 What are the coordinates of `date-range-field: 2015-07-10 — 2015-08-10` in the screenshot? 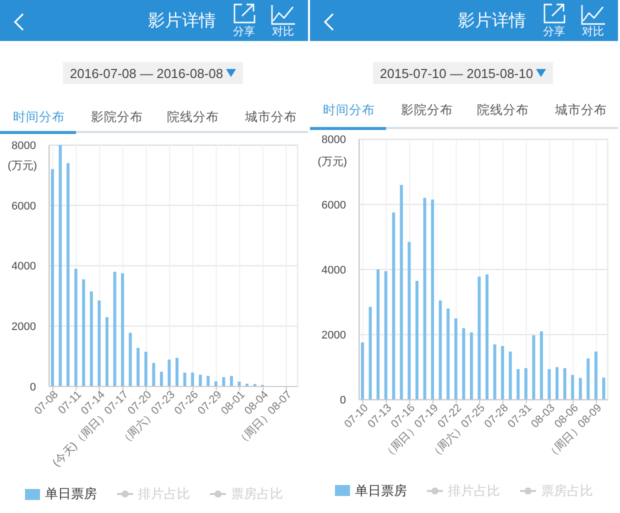 It's located at (463, 73).